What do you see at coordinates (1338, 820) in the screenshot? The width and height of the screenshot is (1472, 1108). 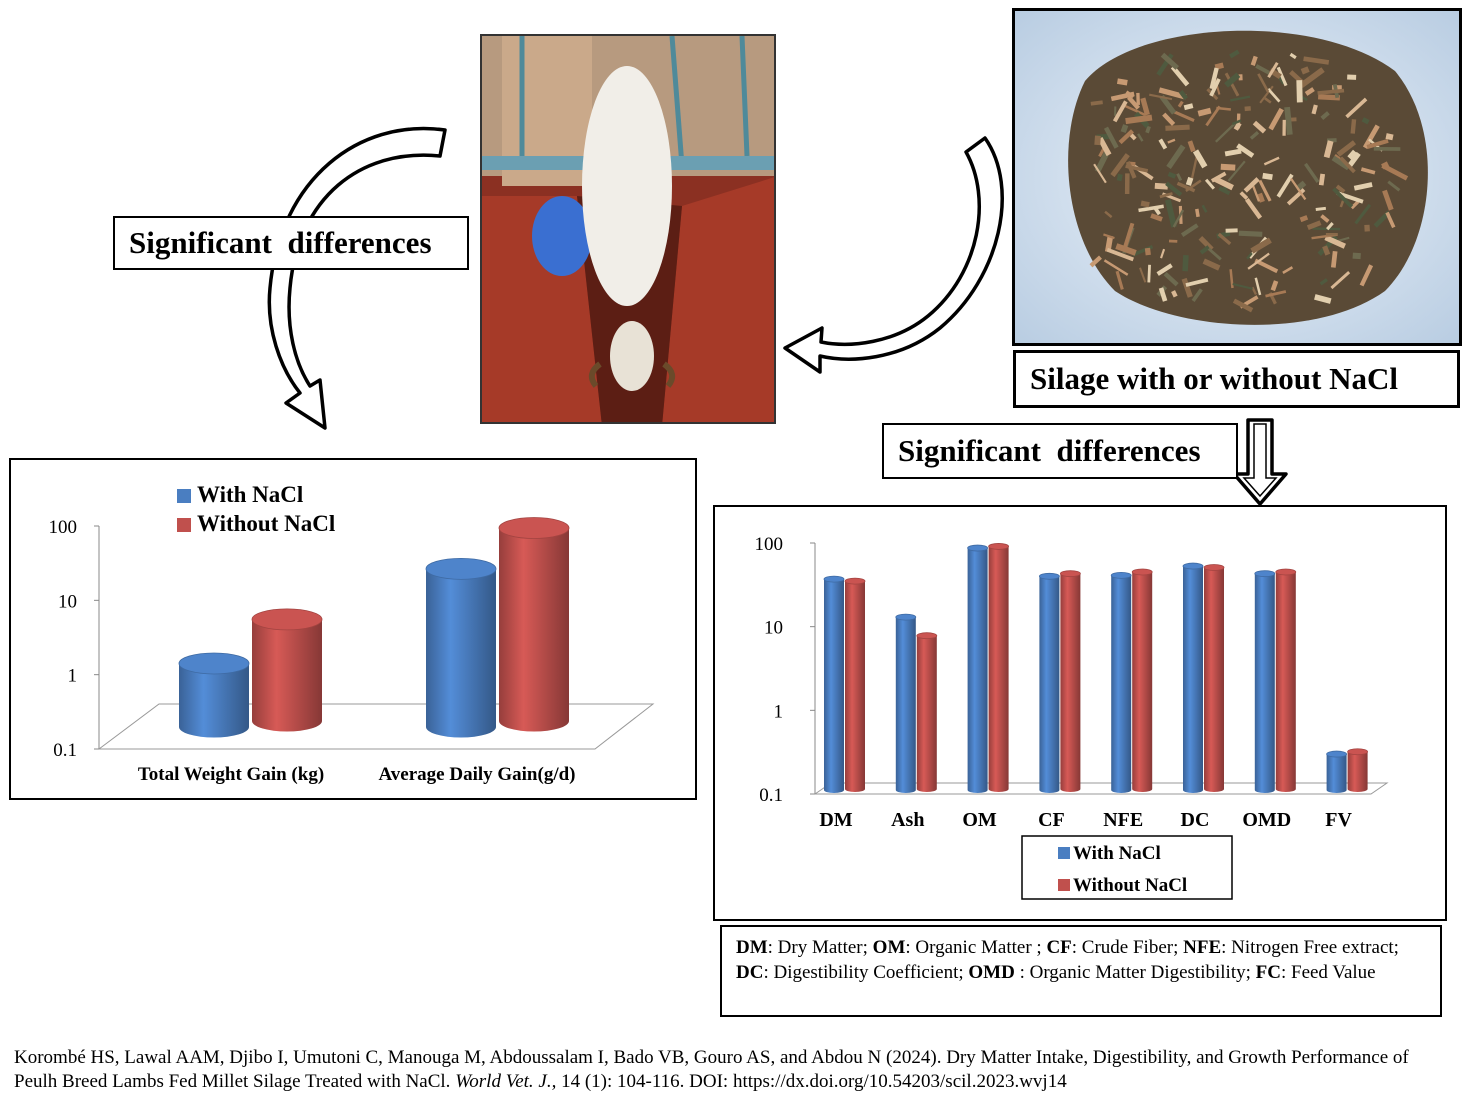 I see `x-category-label: FV` at bounding box center [1338, 820].